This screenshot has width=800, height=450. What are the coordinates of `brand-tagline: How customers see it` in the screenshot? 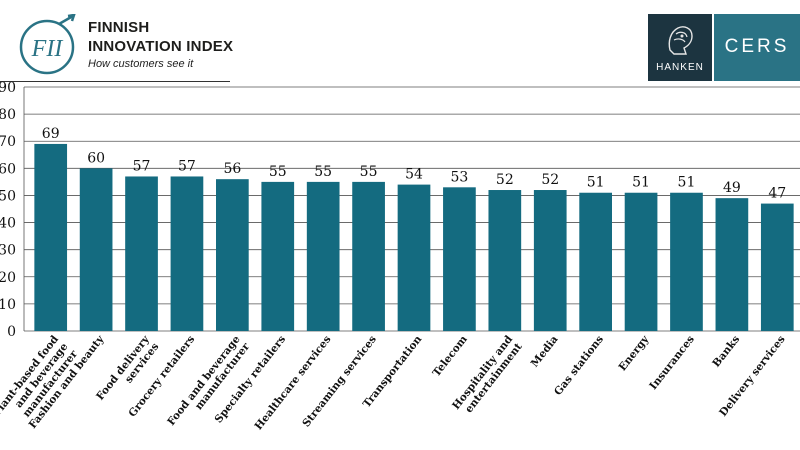 It's located at (141, 64).